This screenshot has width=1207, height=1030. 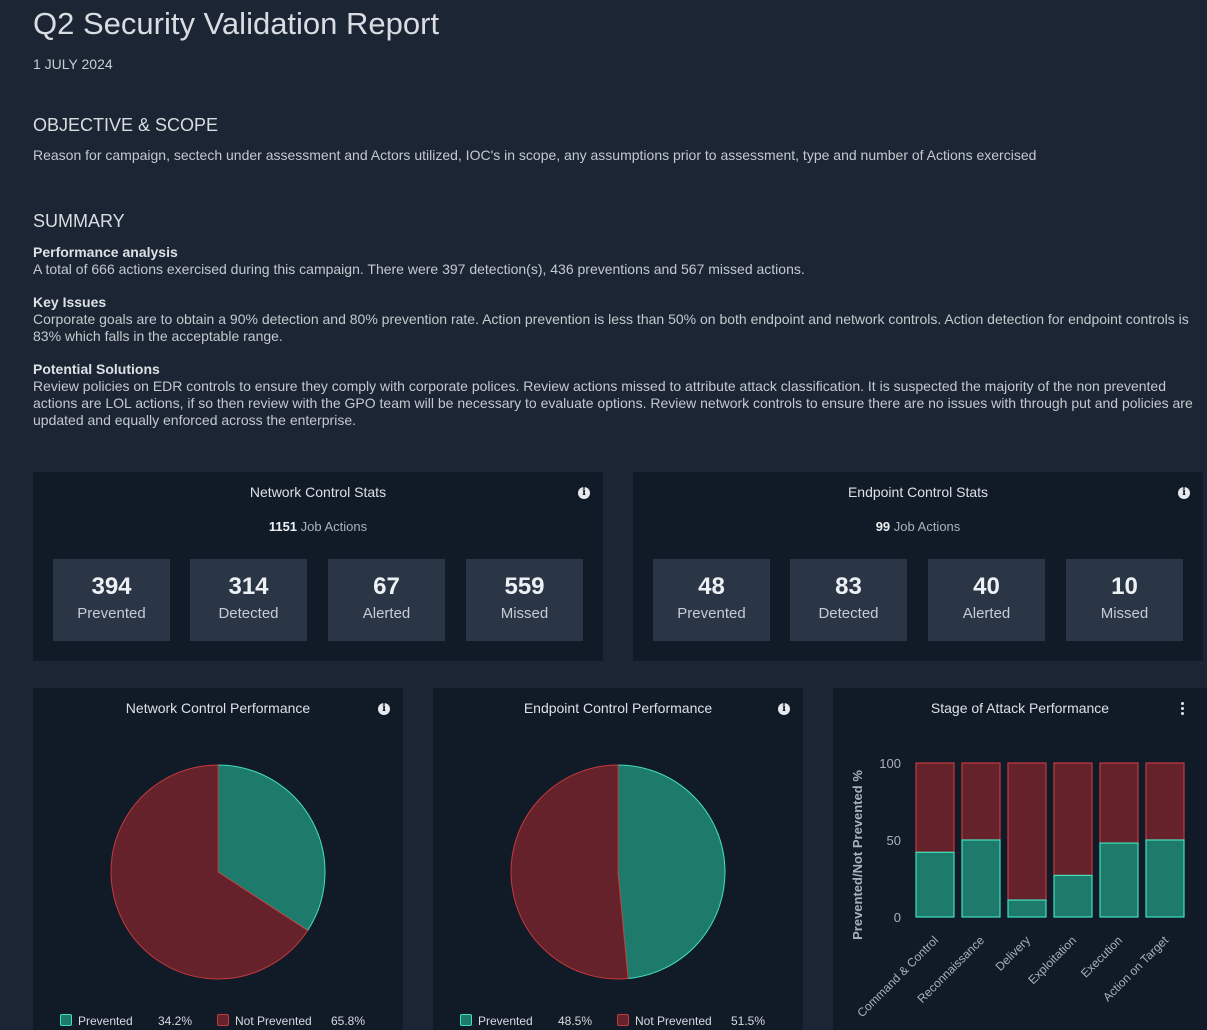 What do you see at coordinates (386, 586) in the screenshot?
I see `stat-value: 67` at bounding box center [386, 586].